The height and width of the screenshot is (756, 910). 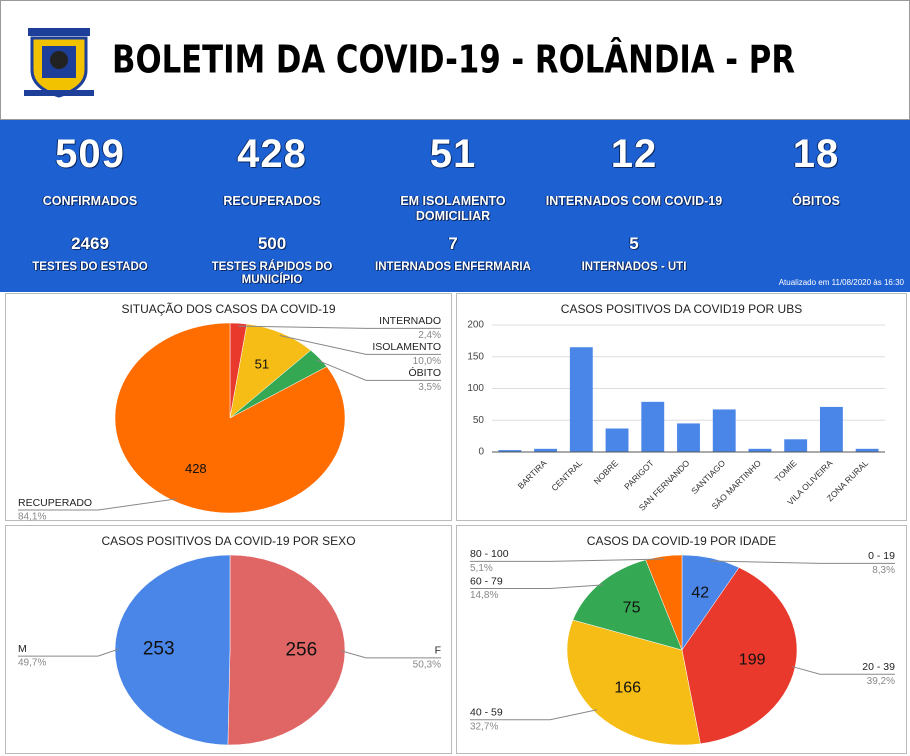 I want to click on stat-label: RECUPERADOS, so click(x=272, y=201).